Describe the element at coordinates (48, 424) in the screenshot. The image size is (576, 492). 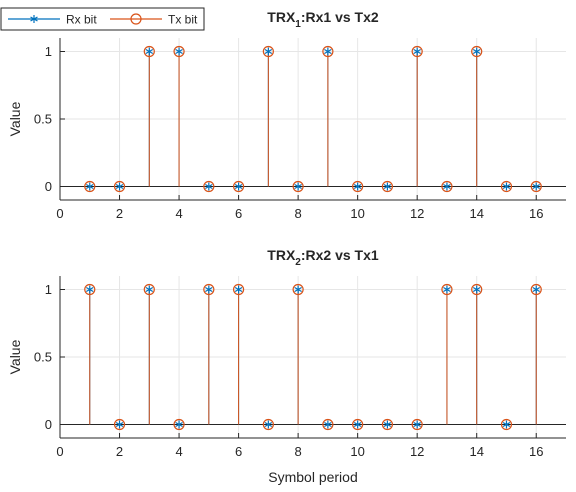
I see `y-tick-label: 0` at that location.